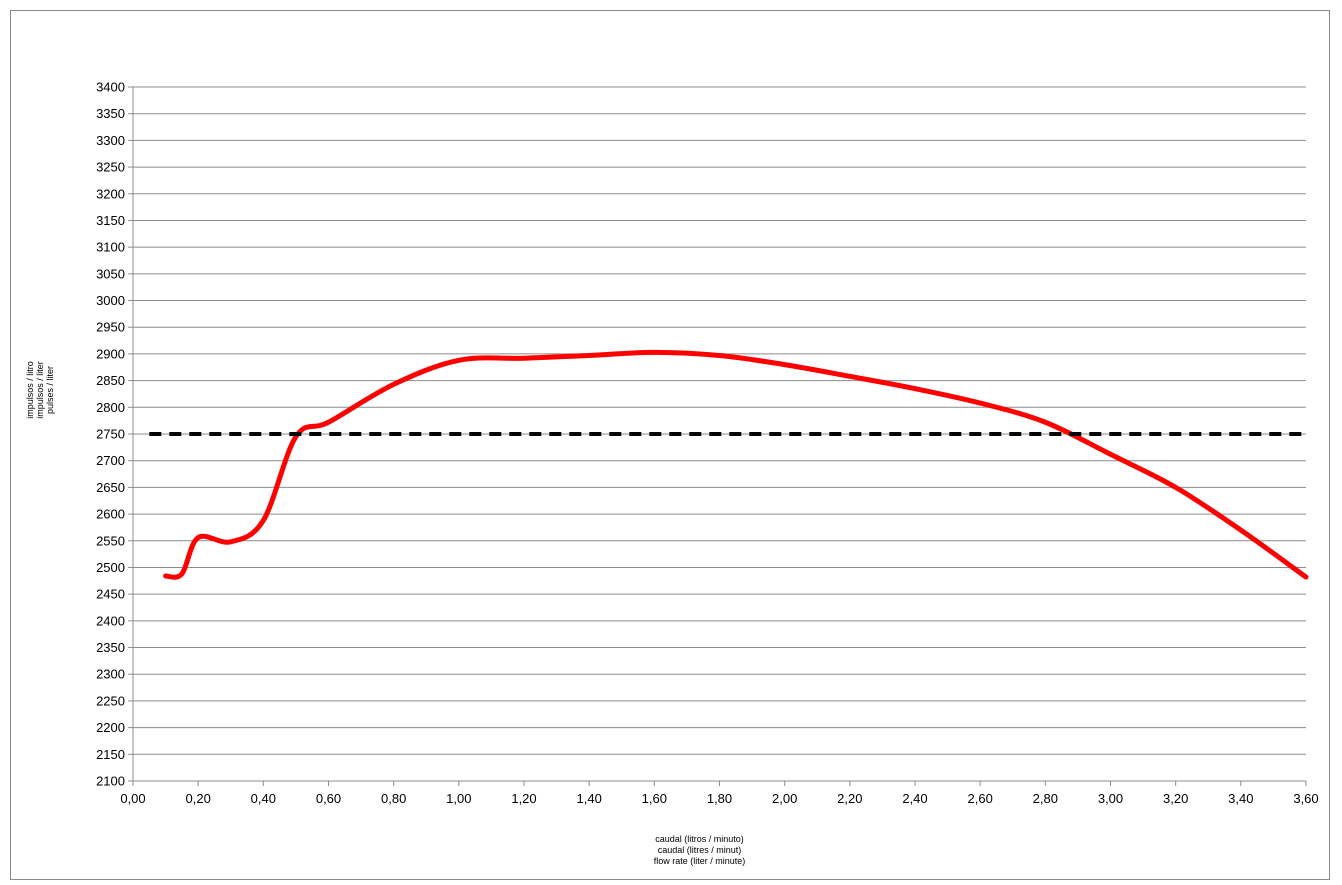 The height and width of the screenshot is (885, 1342). I want to click on y-tick-label: 3300, so click(110, 140).